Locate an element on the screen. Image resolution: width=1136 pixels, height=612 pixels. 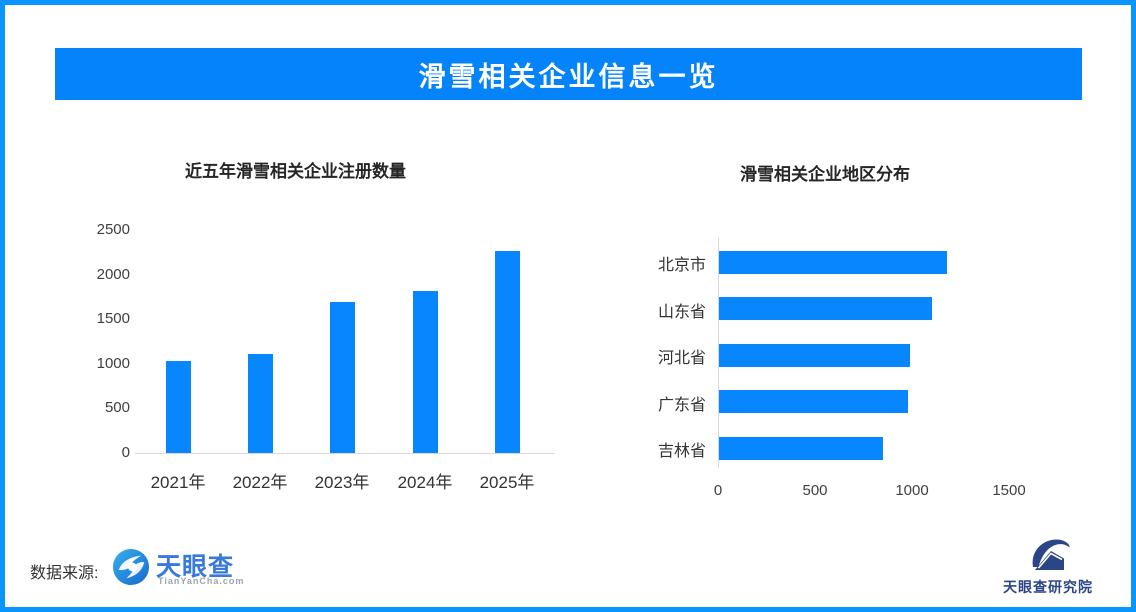
institute-logo-text: 天眼查研究院 is located at coordinates (1048, 587).